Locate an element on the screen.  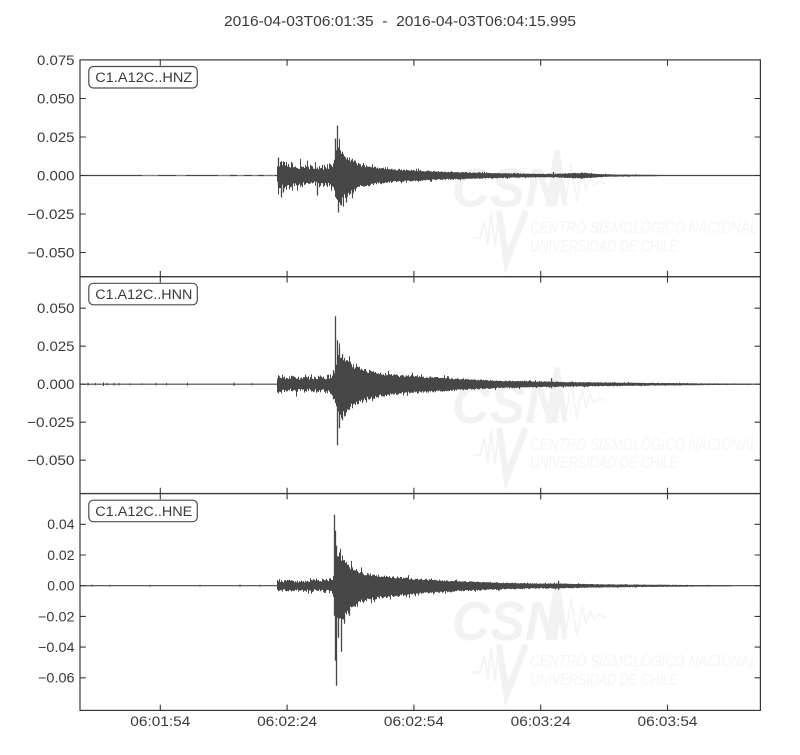
svg-text: 06:02:54 is located at coordinates (414, 721).